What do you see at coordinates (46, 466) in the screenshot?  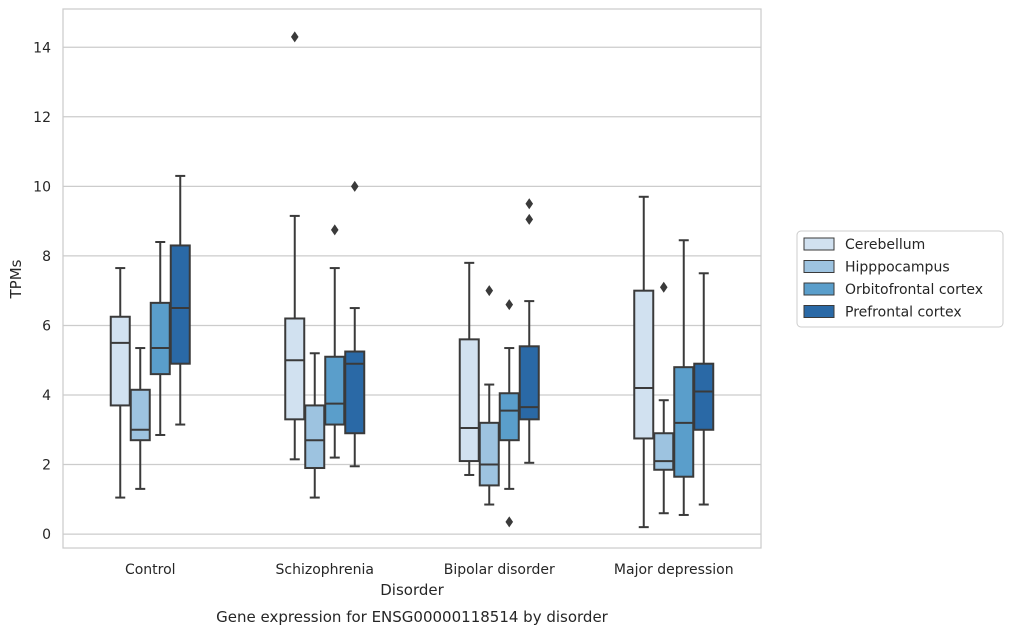 I see `y-tick-label: 2` at bounding box center [46, 466].